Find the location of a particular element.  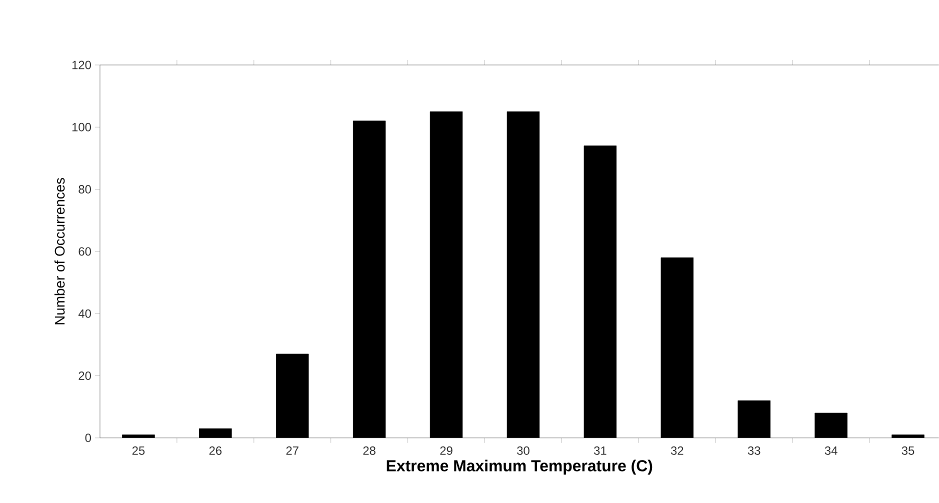

y-tick-label: 40 is located at coordinates (84, 313).